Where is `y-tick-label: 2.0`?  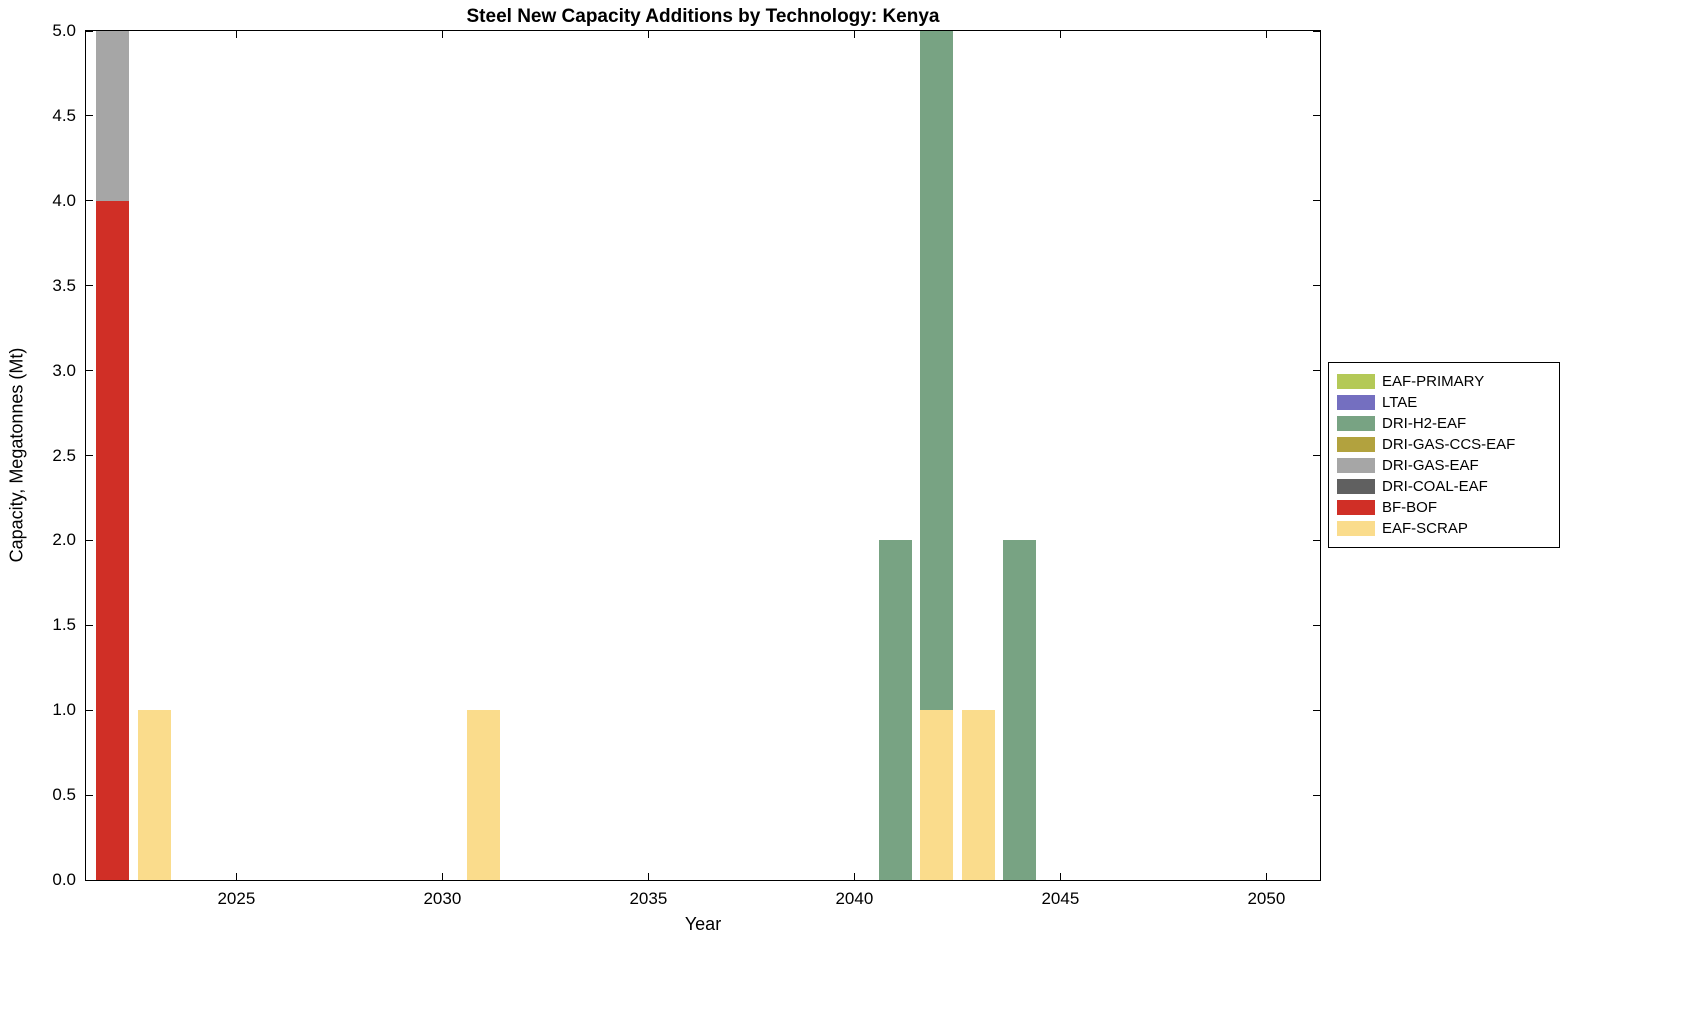
y-tick-label: 2.0 is located at coordinates (64, 540).